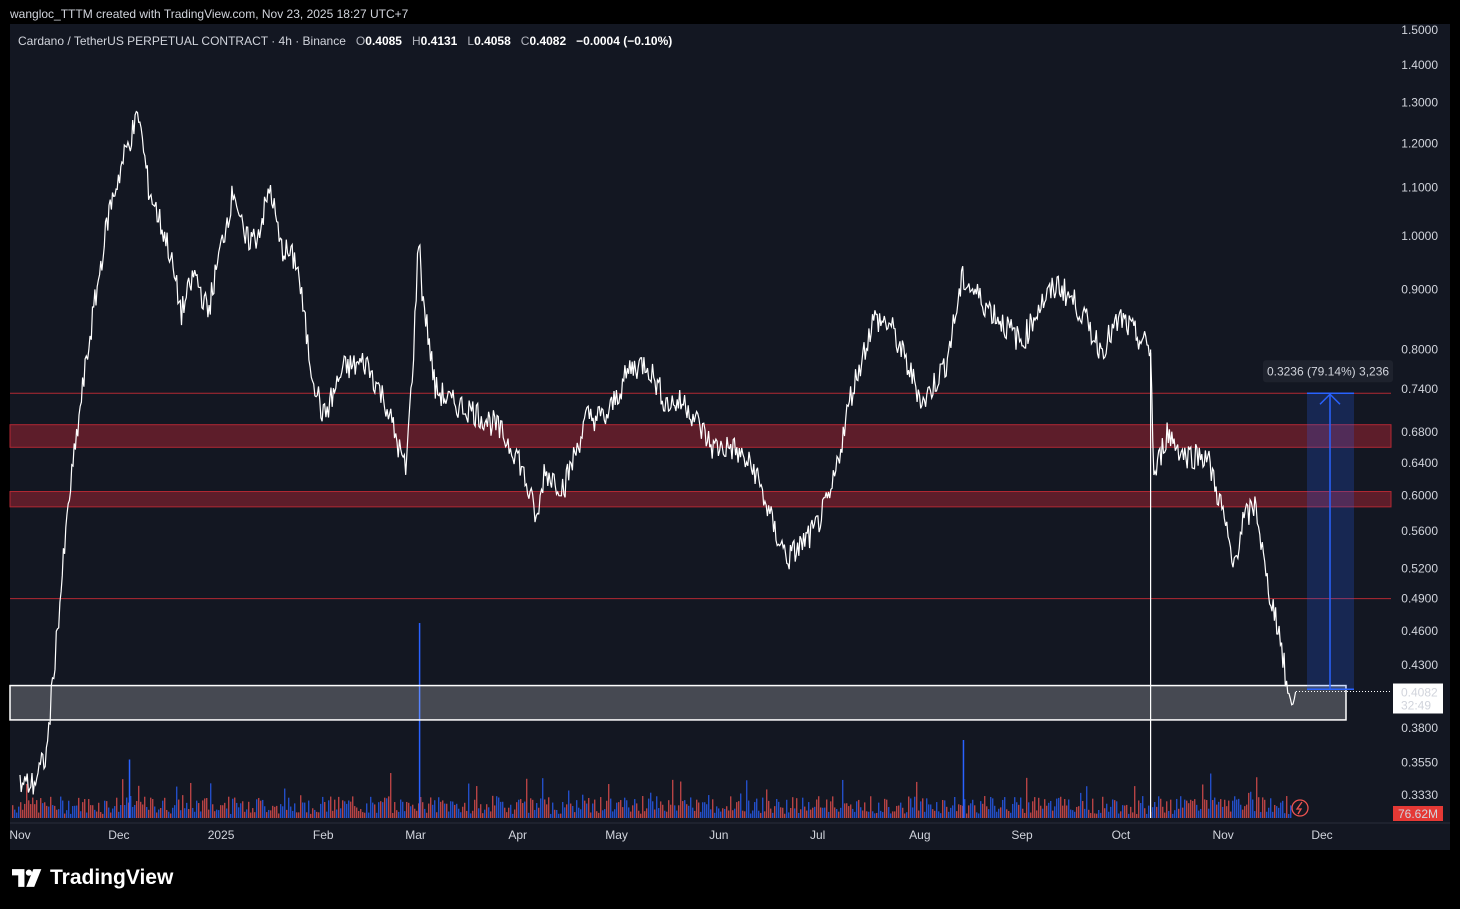 This screenshot has width=1460, height=909. What do you see at coordinates (1419, 236) in the screenshot?
I see `price-tick: 1.0000` at bounding box center [1419, 236].